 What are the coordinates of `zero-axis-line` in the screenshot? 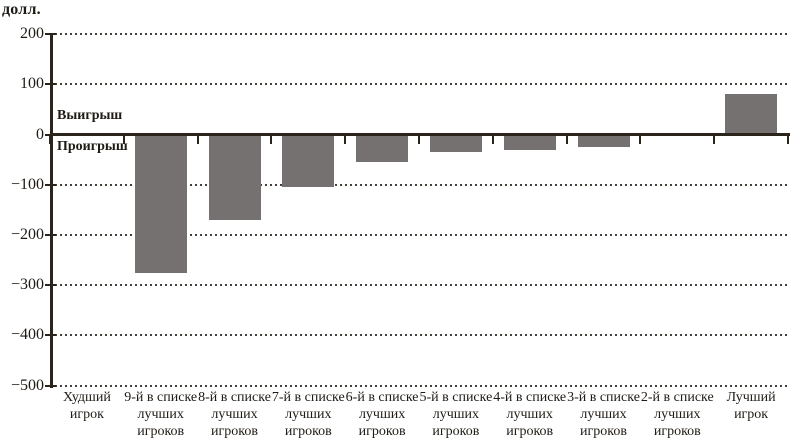 It's located at (420, 134).